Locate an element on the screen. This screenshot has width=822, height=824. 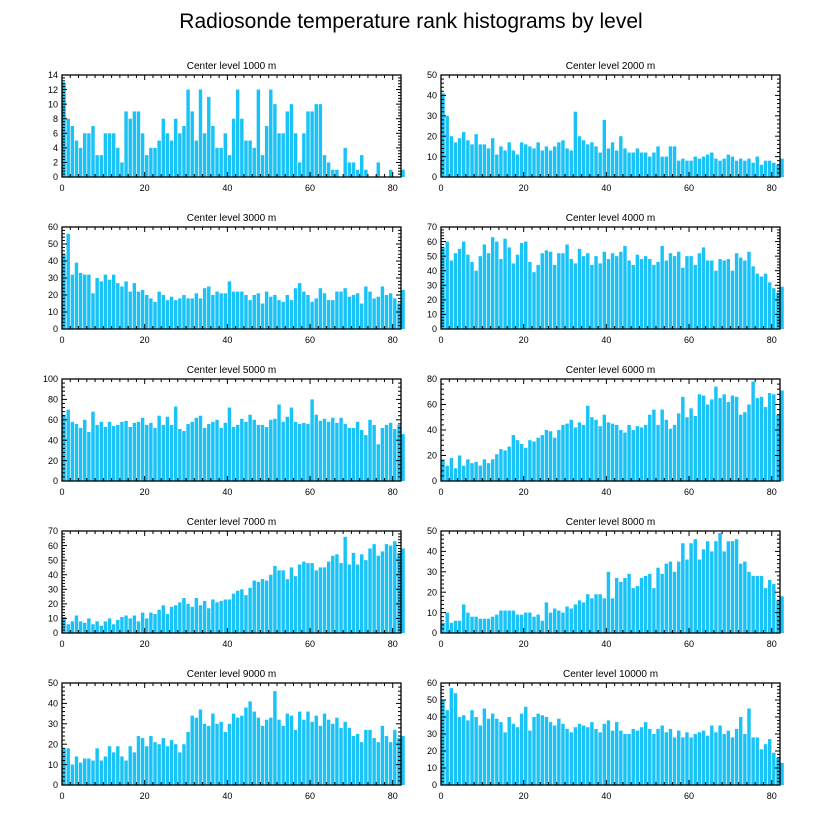
y-tick-label: 0 is located at coordinates (55, 329).